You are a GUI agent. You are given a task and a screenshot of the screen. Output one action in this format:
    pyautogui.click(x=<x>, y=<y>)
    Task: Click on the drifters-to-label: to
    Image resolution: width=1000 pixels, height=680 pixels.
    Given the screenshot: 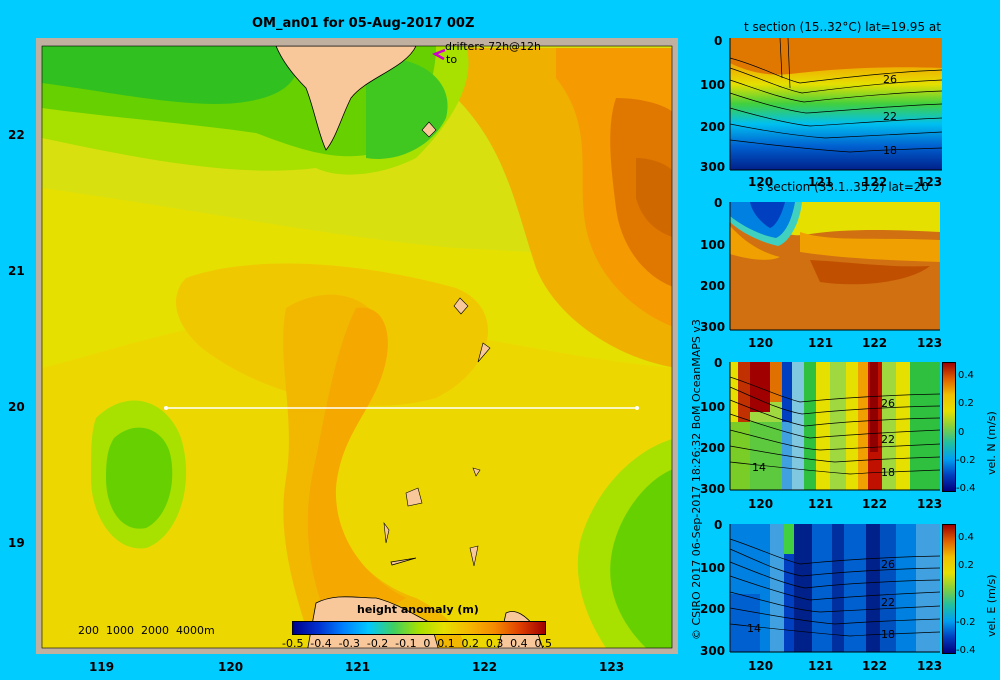 What is the action you would take?
    pyautogui.click(x=452, y=59)
    